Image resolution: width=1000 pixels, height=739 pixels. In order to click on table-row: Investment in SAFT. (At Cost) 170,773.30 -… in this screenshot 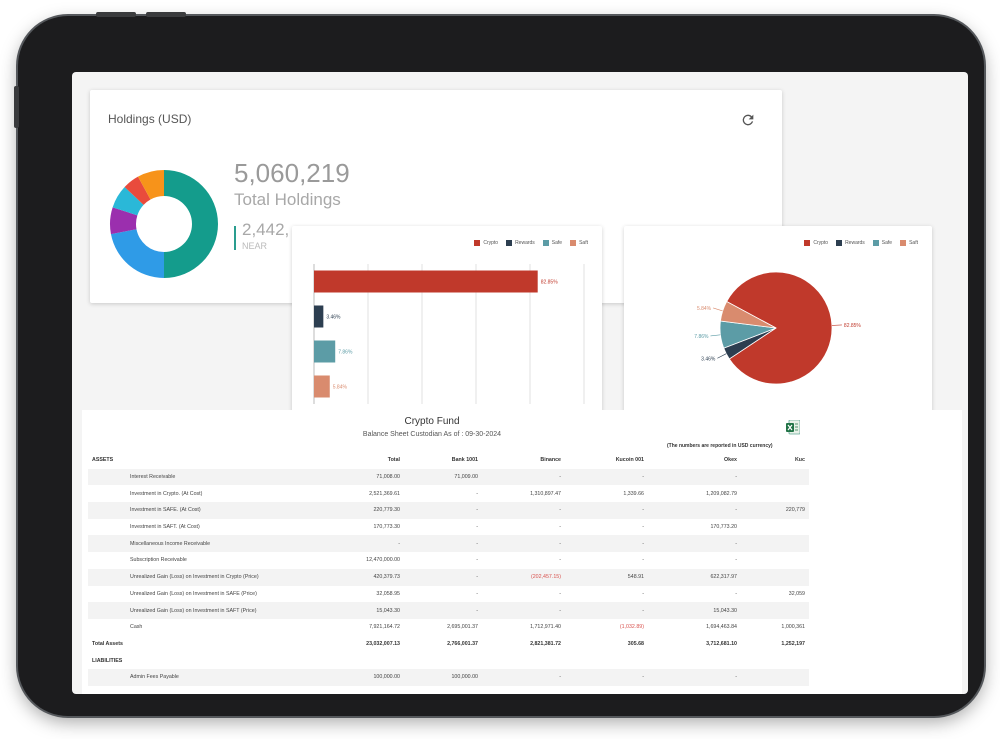, I will do `click(448, 527)`.